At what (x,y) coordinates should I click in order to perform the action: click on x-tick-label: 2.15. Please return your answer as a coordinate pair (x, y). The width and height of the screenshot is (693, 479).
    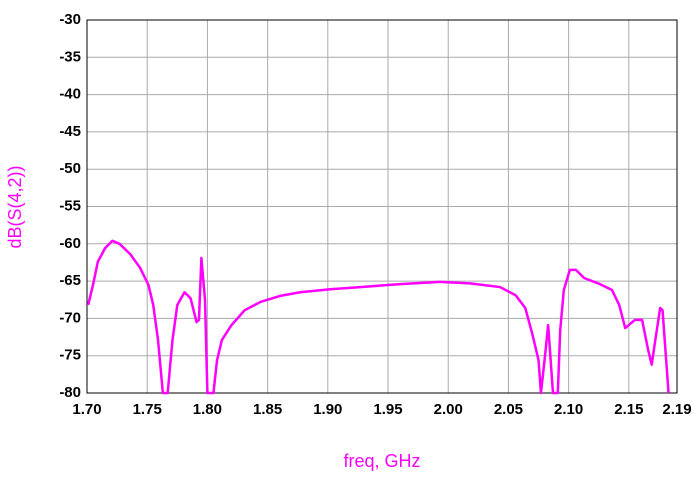
    Looking at the image, I should click on (628, 409).